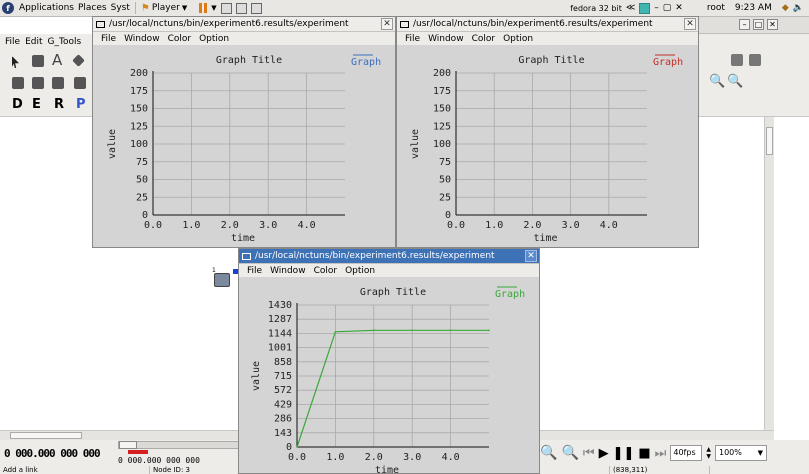 This screenshot has height=474, width=809. What do you see at coordinates (222, 280) in the screenshot?
I see `host-node-icon` at bounding box center [222, 280].